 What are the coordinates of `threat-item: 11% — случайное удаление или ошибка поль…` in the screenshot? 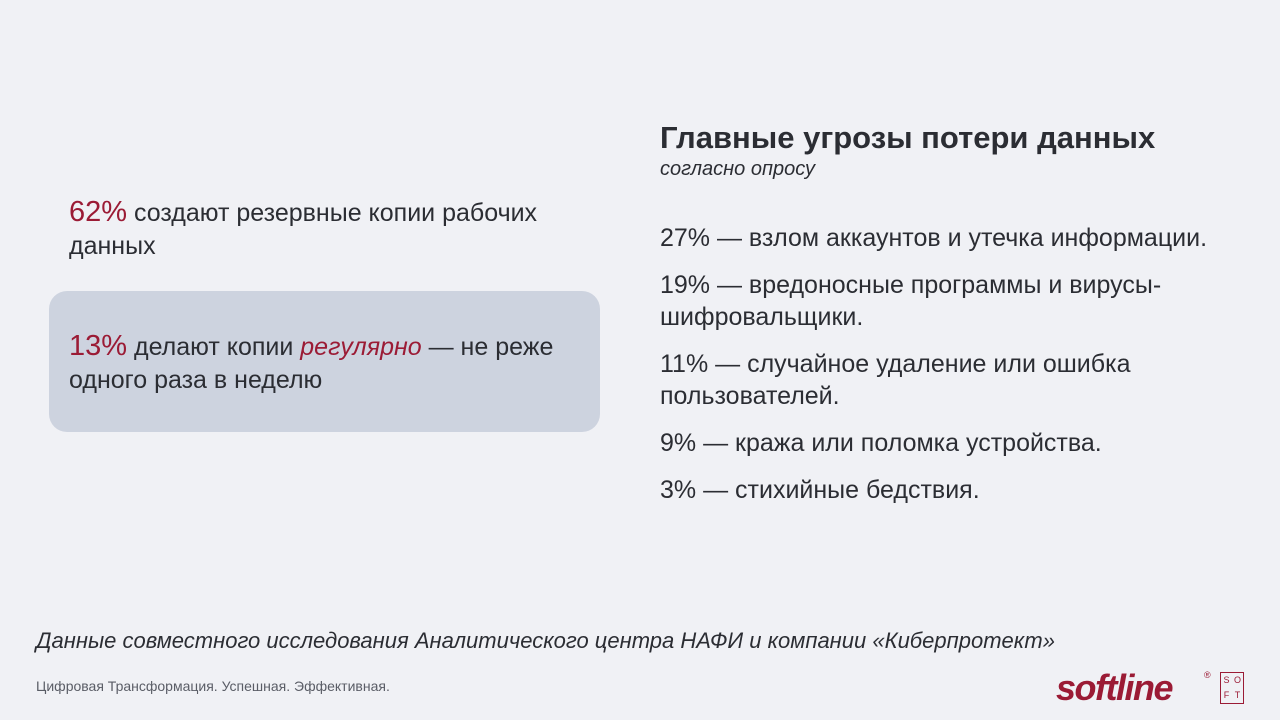 It's located at (895, 380).